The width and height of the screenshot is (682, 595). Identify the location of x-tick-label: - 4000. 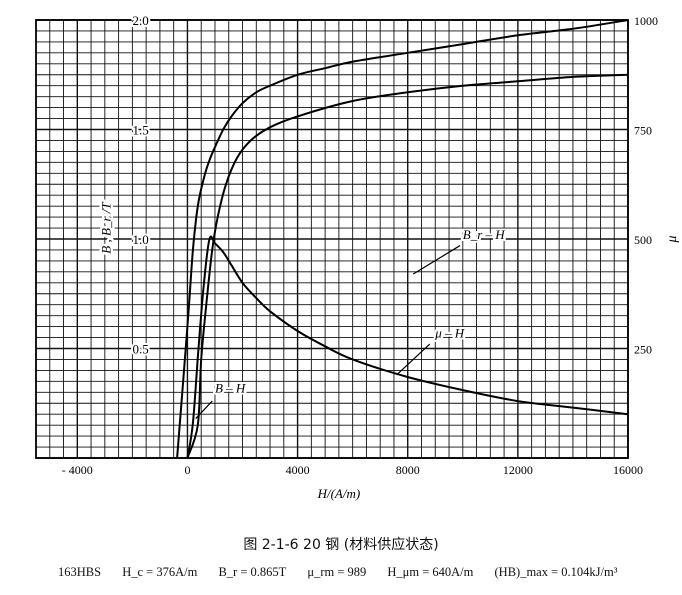
(77, 470).